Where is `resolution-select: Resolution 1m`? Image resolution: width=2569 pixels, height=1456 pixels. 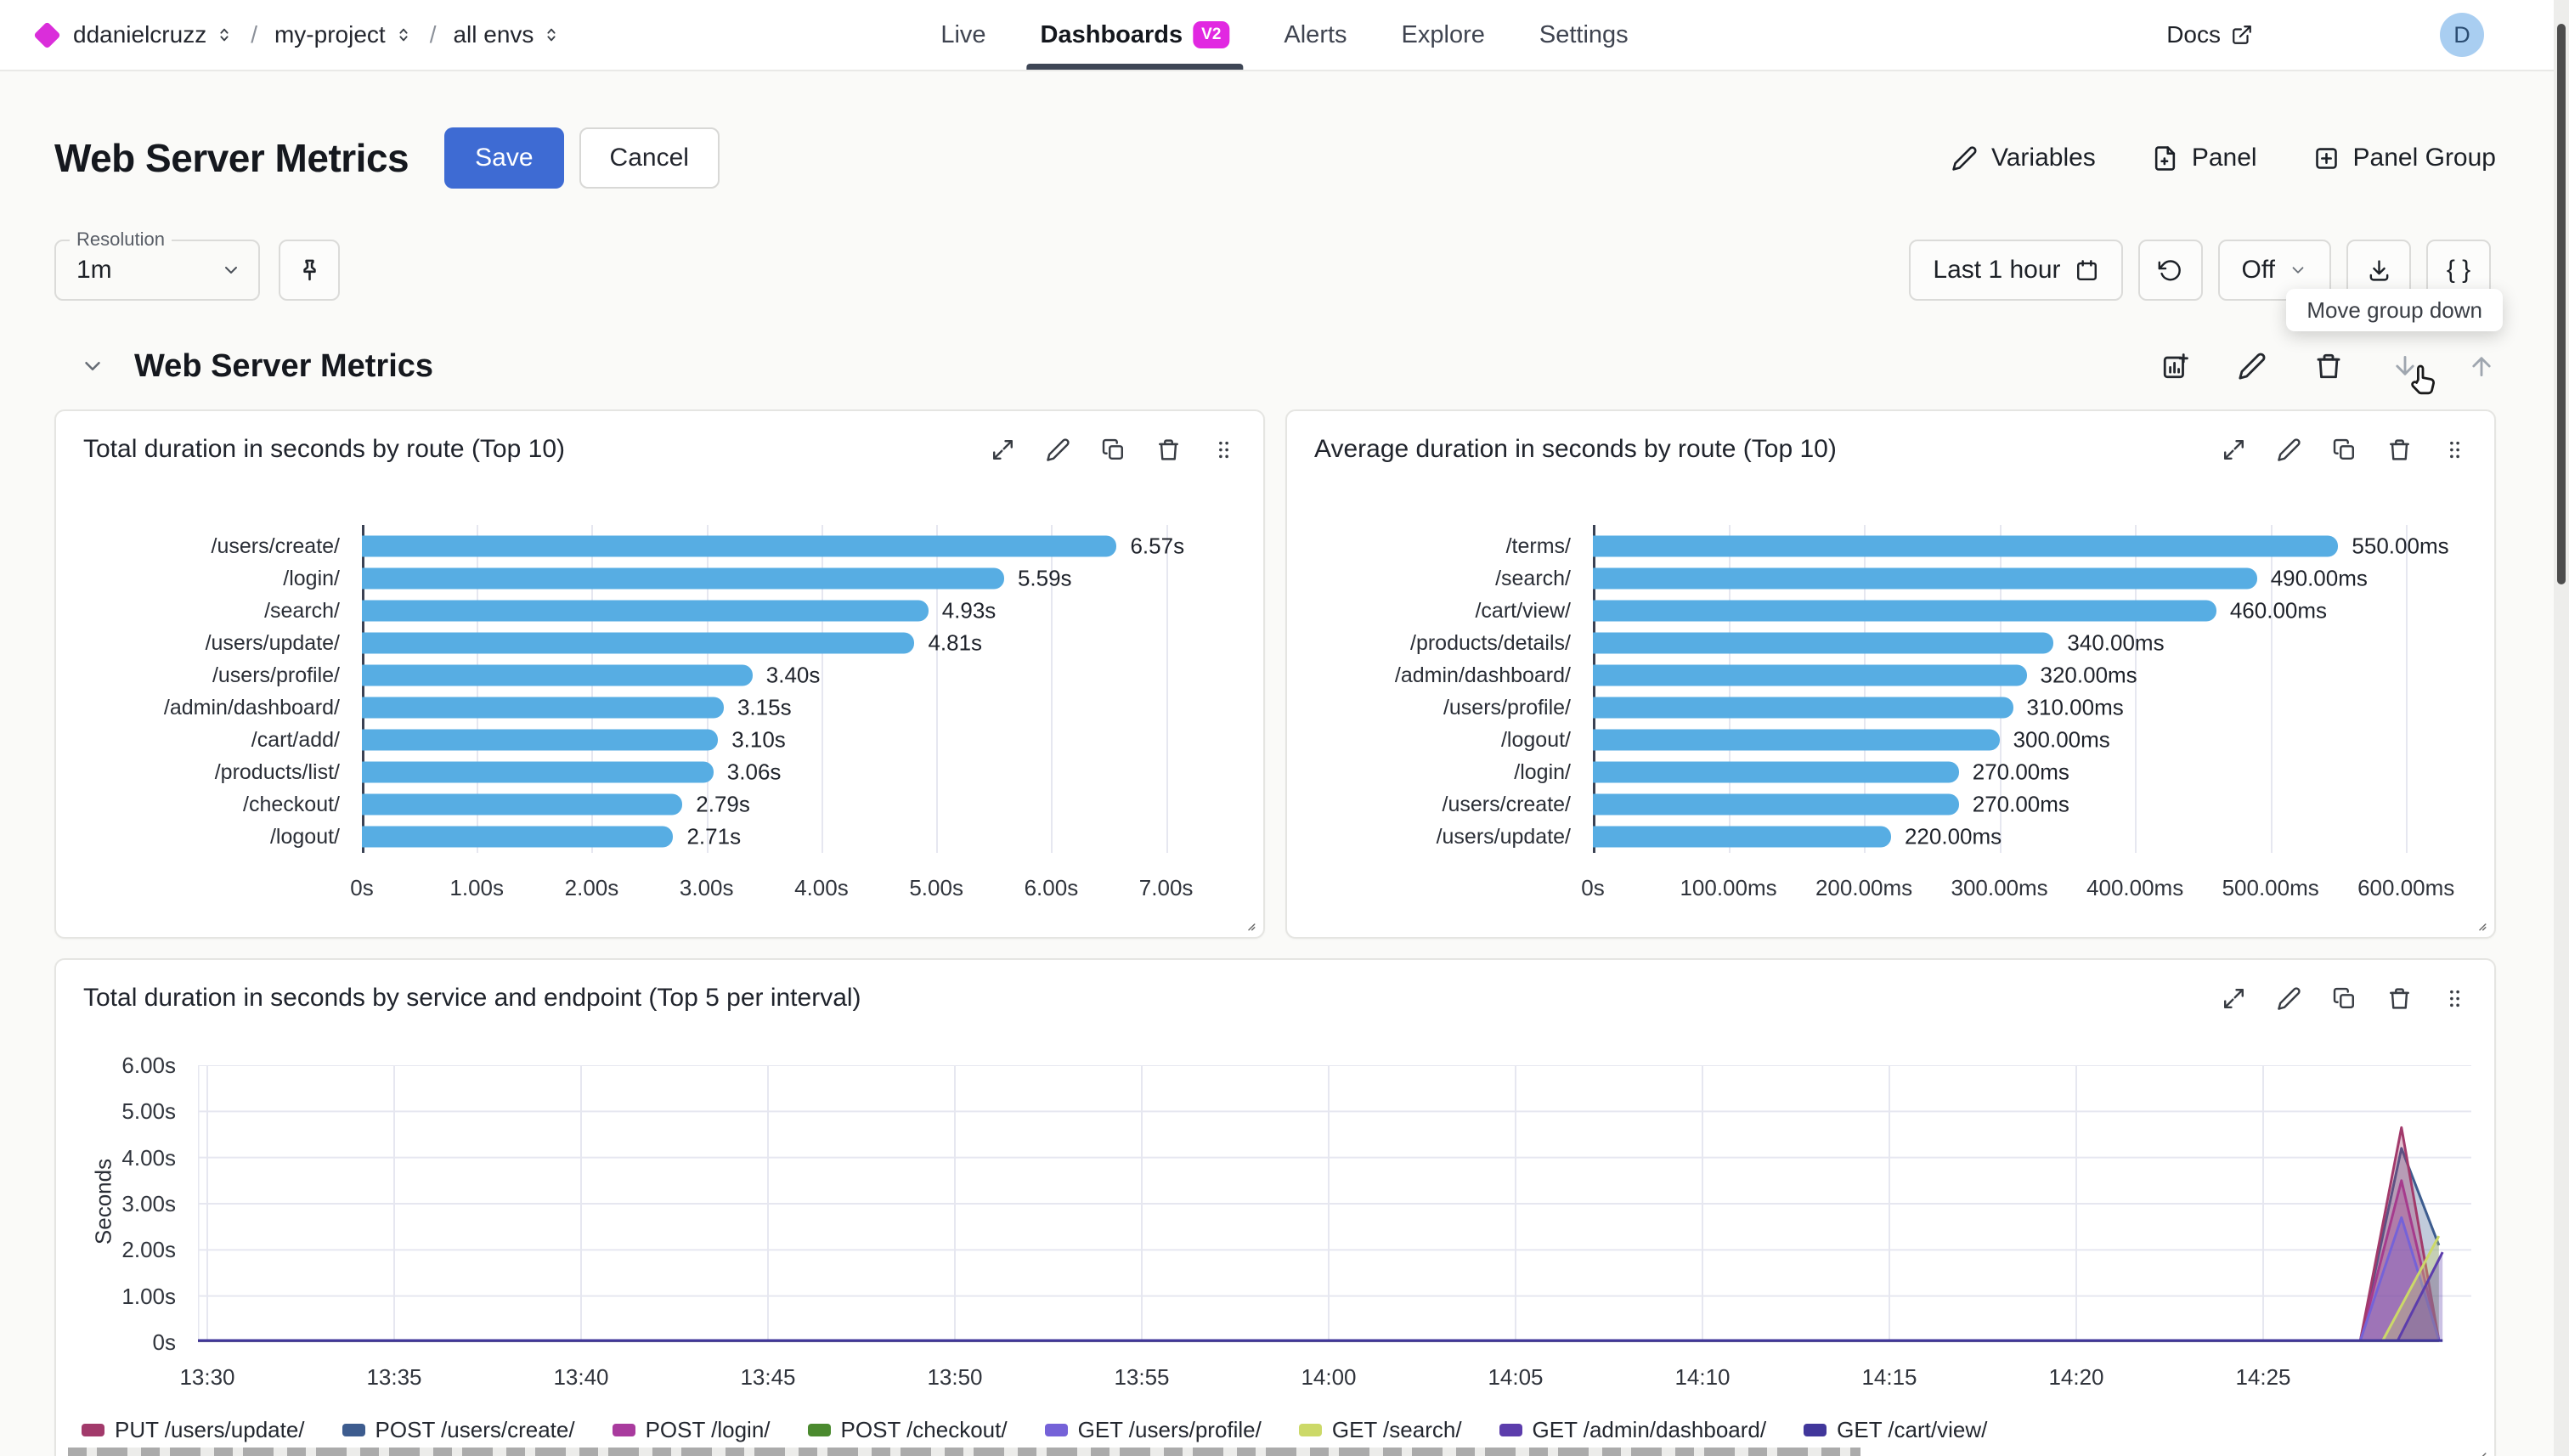 resolution-select: Resolution 1m is located at coordinates (157, 265).